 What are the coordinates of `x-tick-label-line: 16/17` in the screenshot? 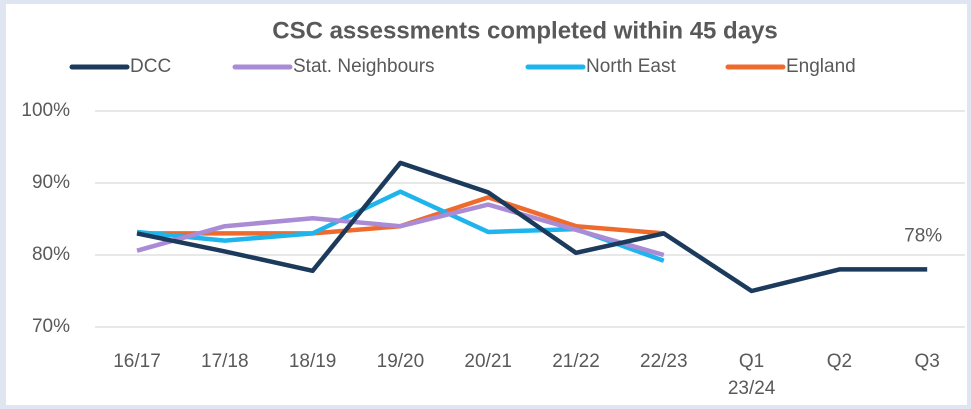 It's located at (137, 361).